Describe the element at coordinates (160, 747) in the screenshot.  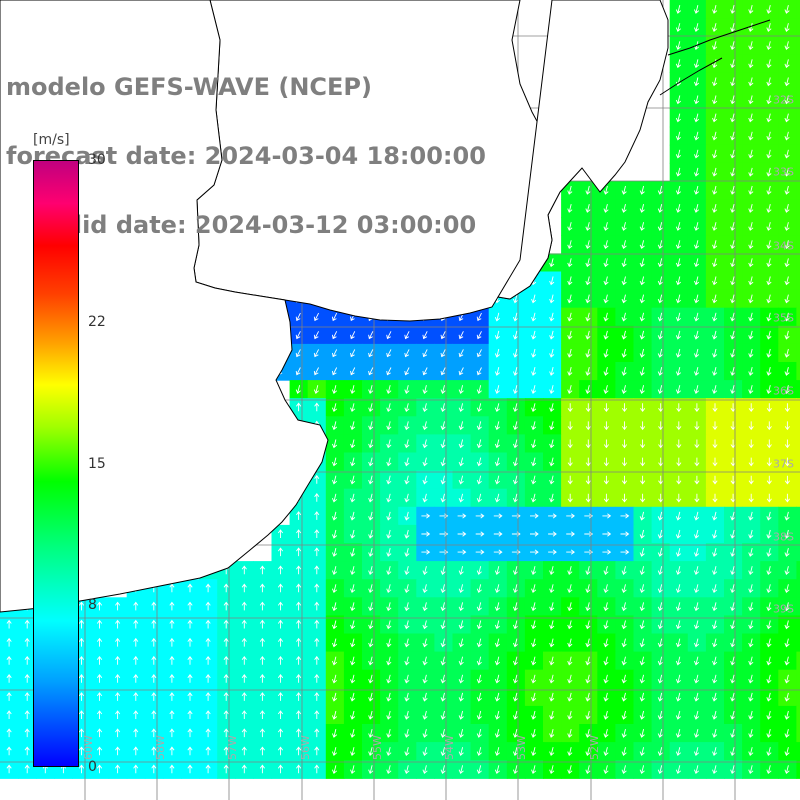
I see `longitude-label: 58W` at that location.